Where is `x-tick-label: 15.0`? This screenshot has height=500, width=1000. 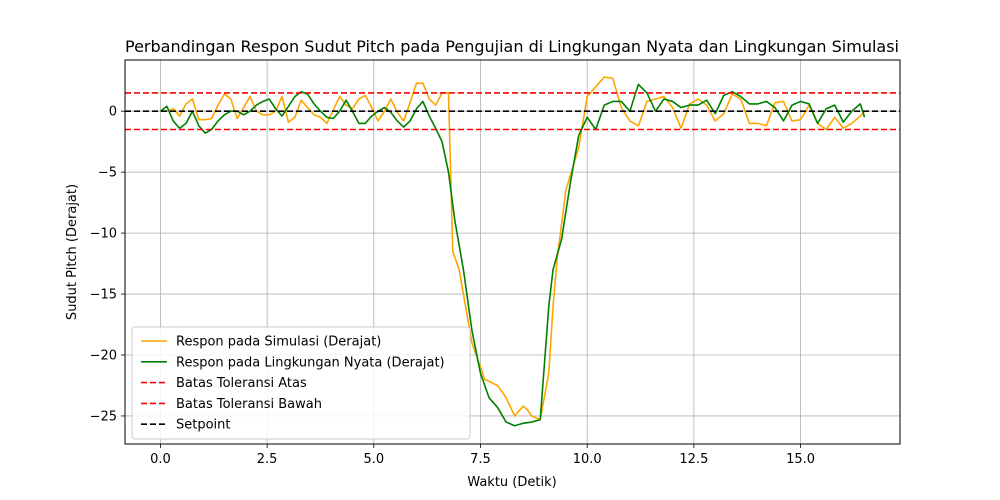 x-tick-label: 15.0 is located at coordinates (800, 459).